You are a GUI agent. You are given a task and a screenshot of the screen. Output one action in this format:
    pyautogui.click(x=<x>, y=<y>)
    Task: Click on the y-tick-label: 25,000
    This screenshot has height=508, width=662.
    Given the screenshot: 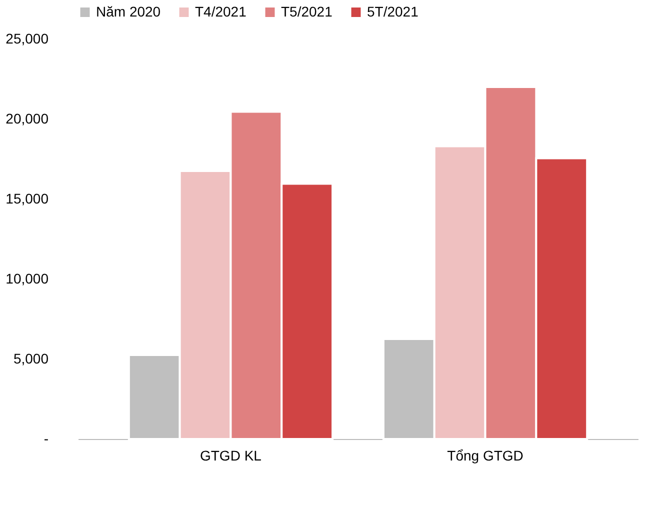 What is the action you would take?
    pyautogui.click(x=27, y=38)
    